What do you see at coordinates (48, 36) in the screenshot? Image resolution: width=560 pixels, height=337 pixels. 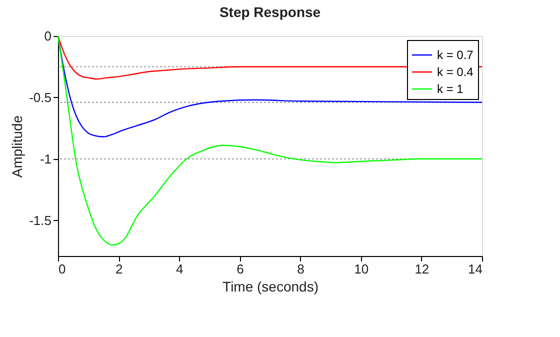 I see `y-tick-label: 0` at bounding box center [48, 36].